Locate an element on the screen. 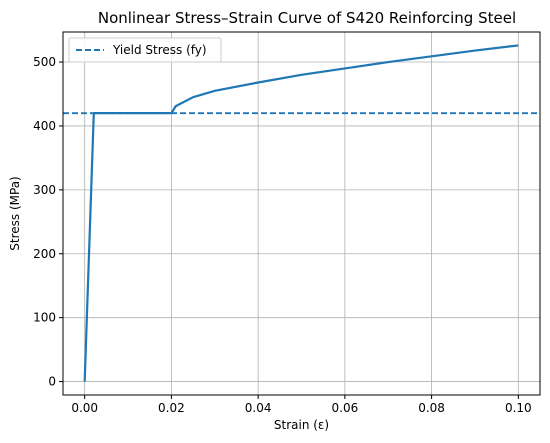 The image size is (550, 443). x-tick-label: 0.10 is located at coordinates (518, 408).